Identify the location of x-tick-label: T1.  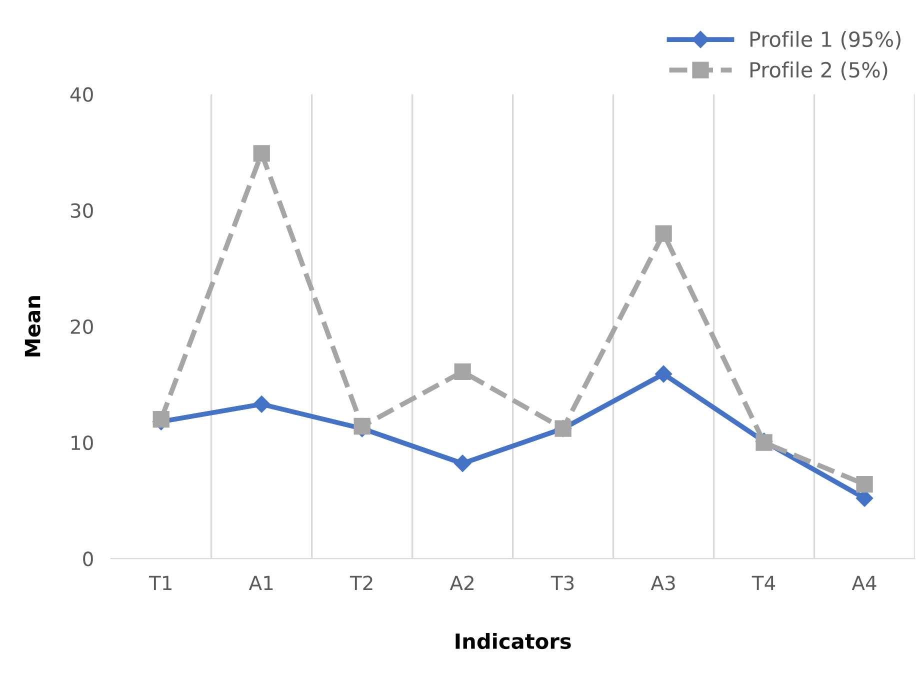
(160, 583).